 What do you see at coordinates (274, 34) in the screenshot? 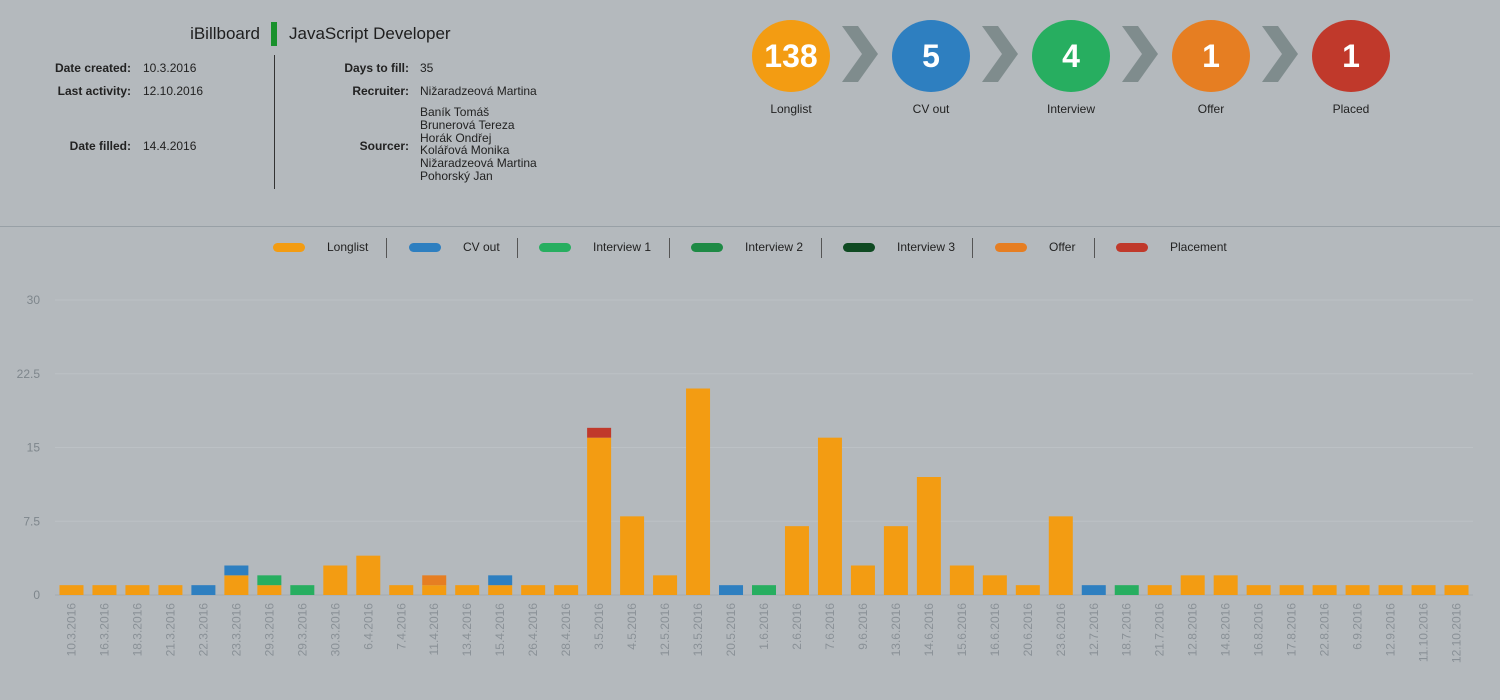
I see `status-accent-bar` at bounding box center [274, 34].